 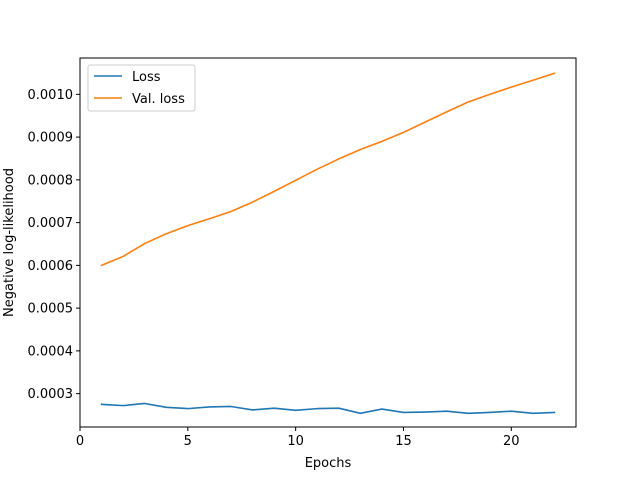 I want to click on y-tick-label: 0.0009, so click(x=51, y=138).